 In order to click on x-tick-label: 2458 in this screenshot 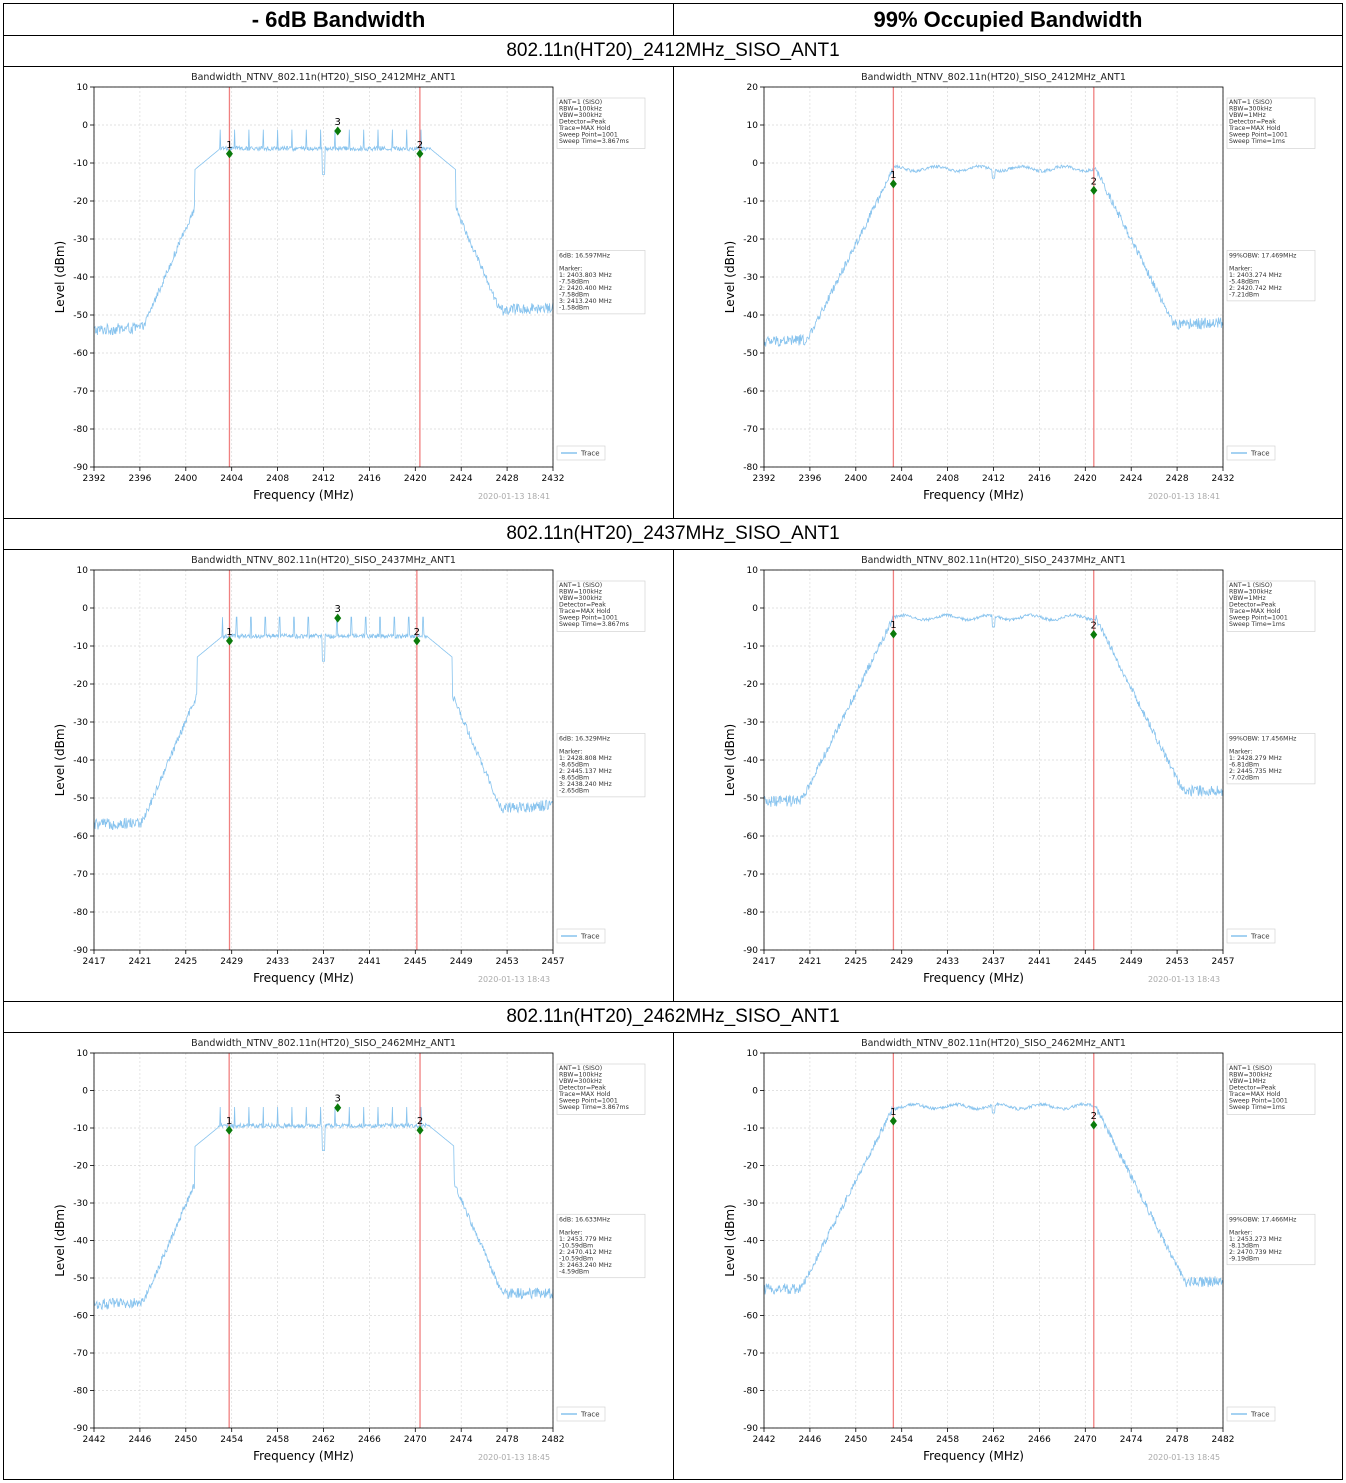, I will do `click(277, 1440)`.